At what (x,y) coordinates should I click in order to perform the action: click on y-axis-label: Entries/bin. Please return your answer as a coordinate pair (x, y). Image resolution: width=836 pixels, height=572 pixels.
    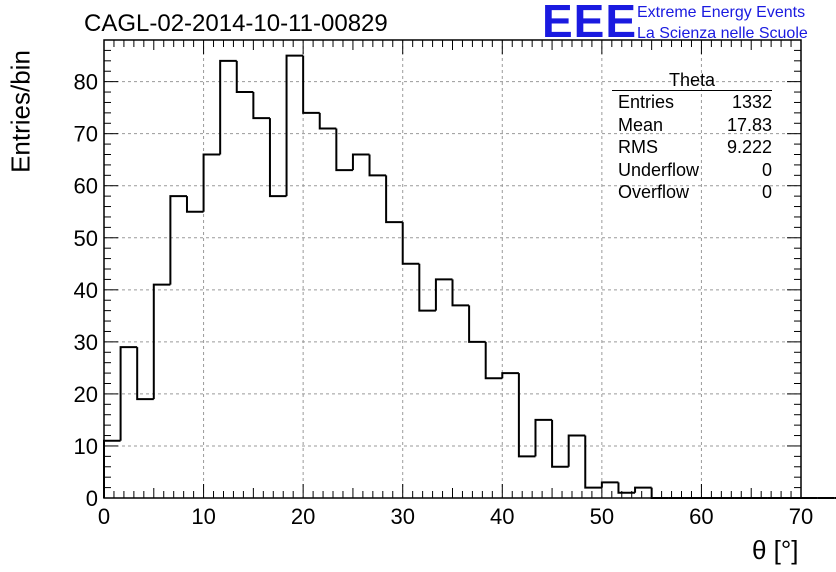
    Looking at the image, I should click on (20, 111).